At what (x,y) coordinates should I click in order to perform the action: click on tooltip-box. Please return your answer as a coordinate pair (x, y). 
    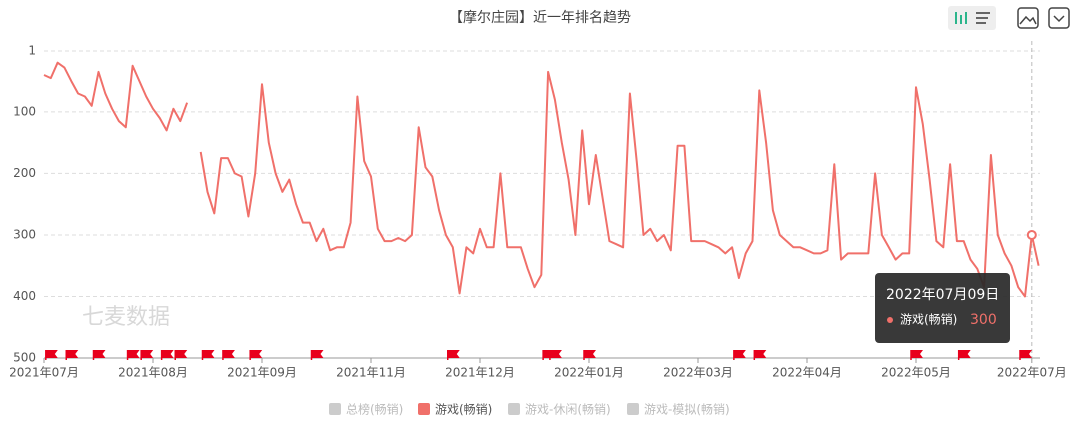
    Looking at the image, I should click on (942, 308).